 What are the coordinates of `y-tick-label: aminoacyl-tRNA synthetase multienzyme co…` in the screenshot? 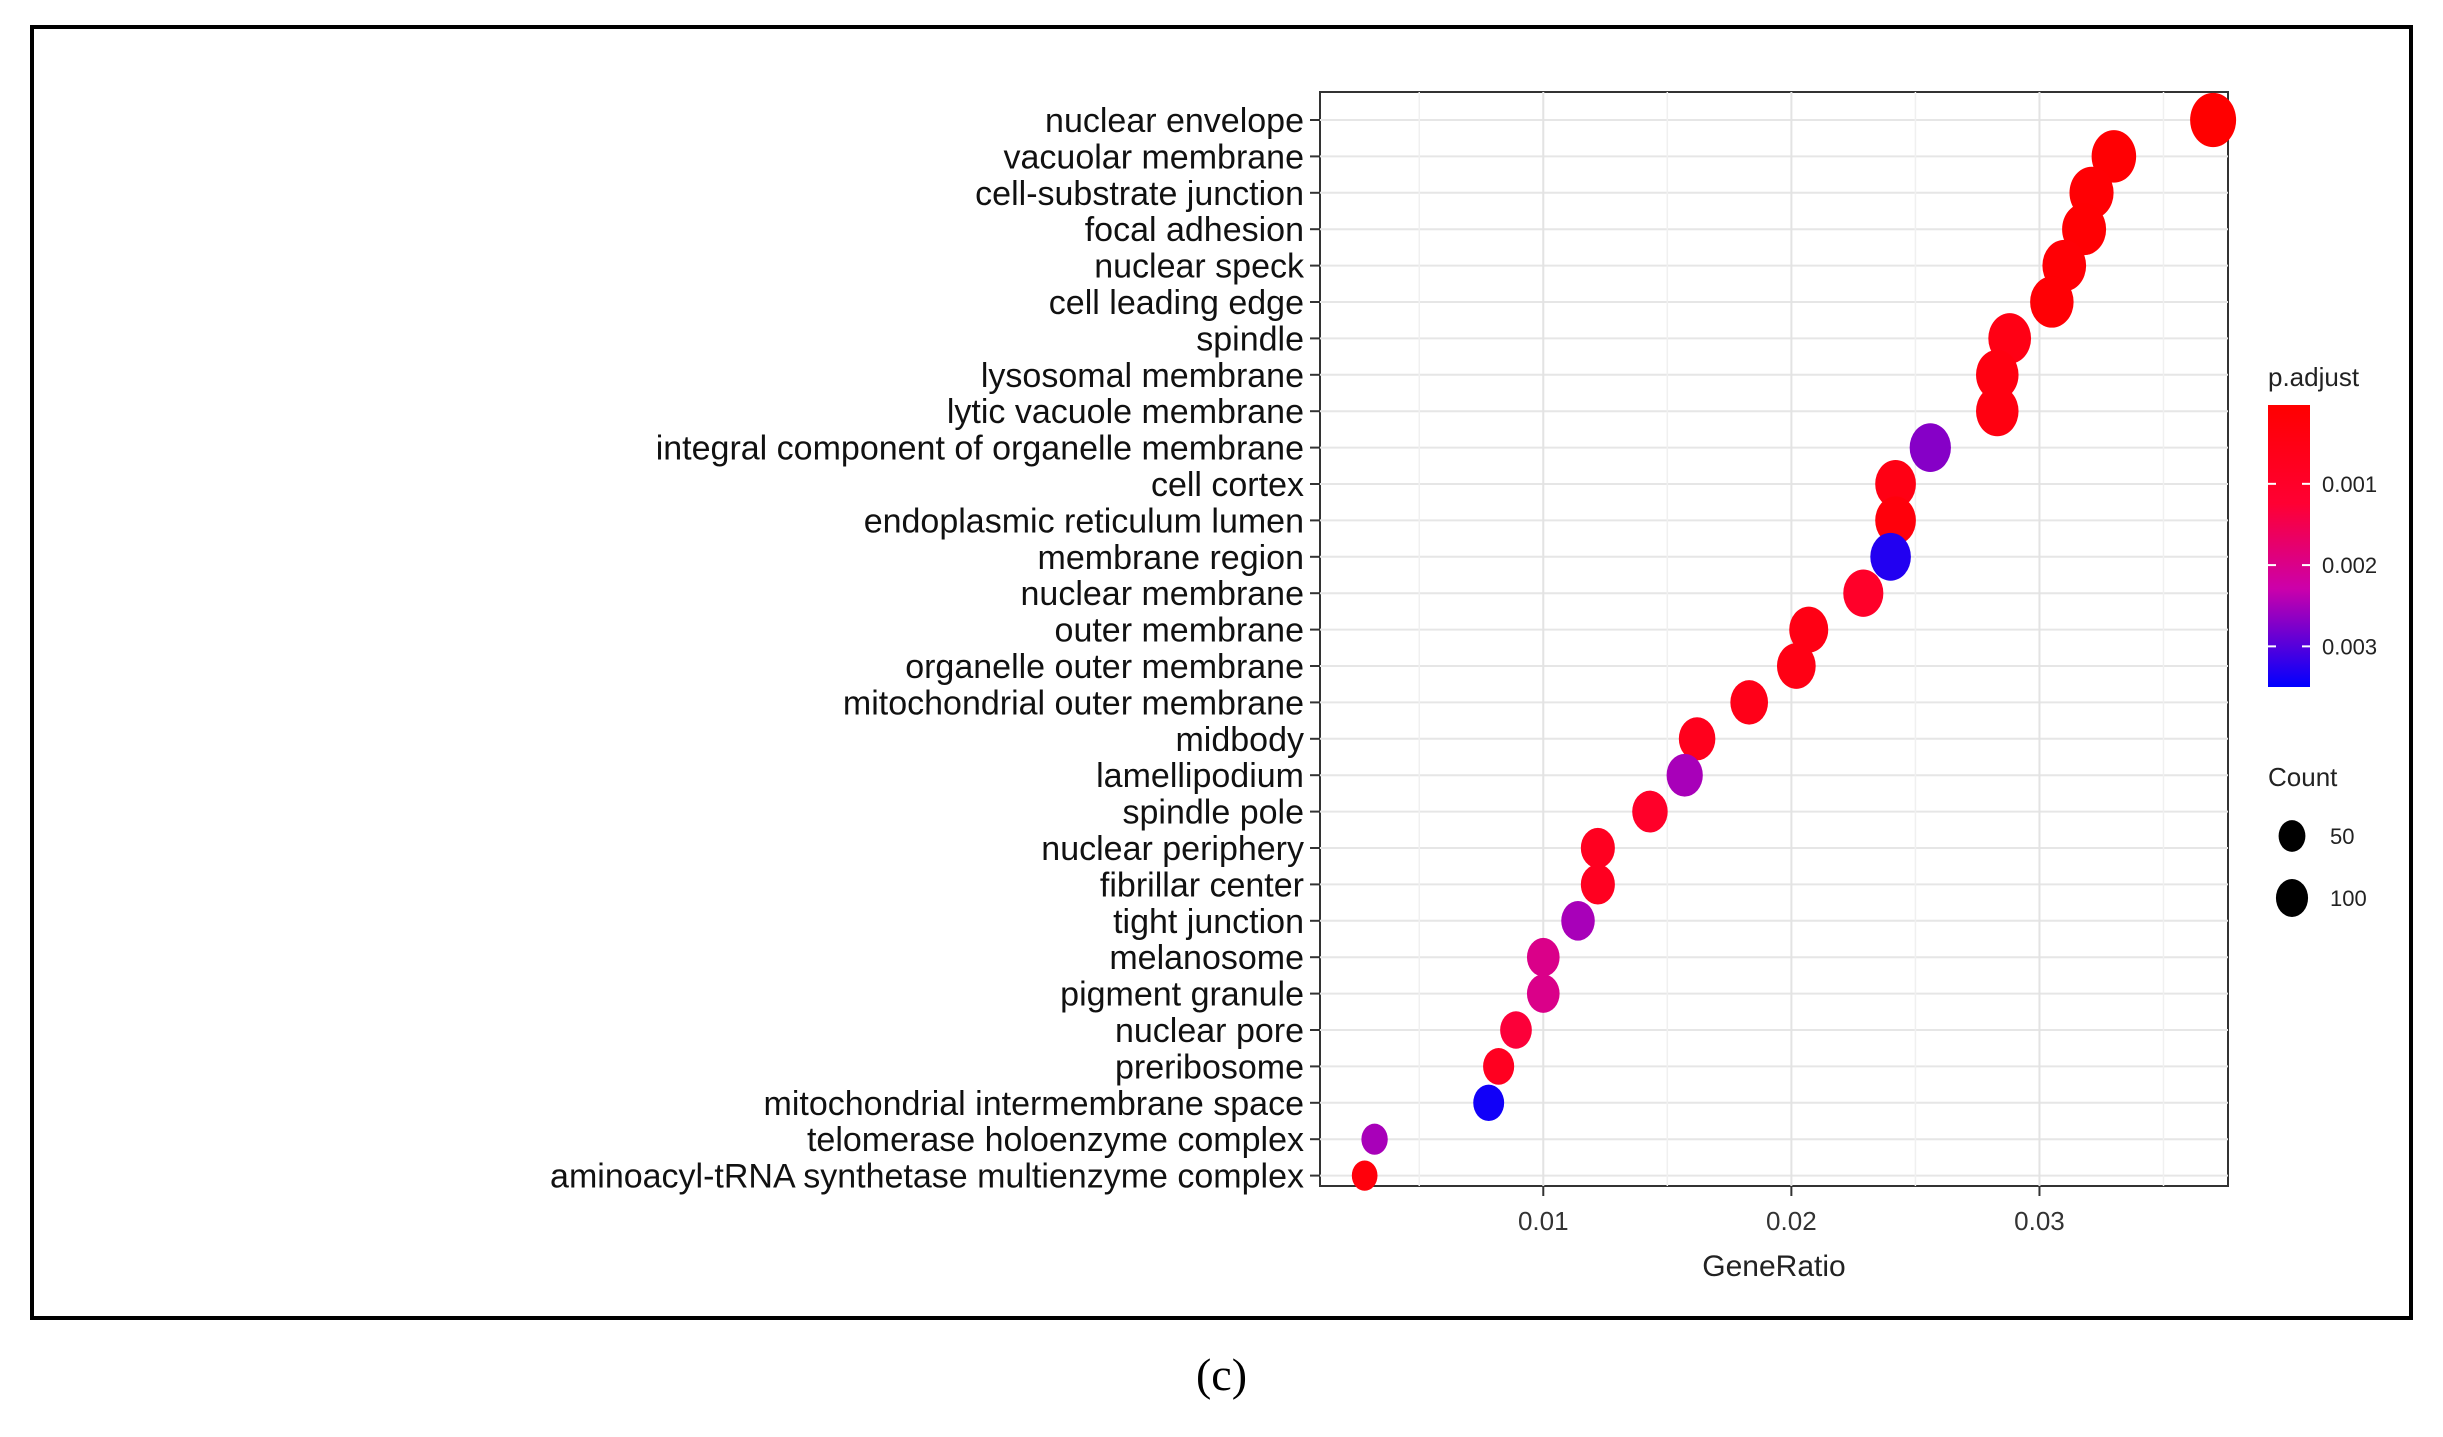 It's located at (927, 1177).